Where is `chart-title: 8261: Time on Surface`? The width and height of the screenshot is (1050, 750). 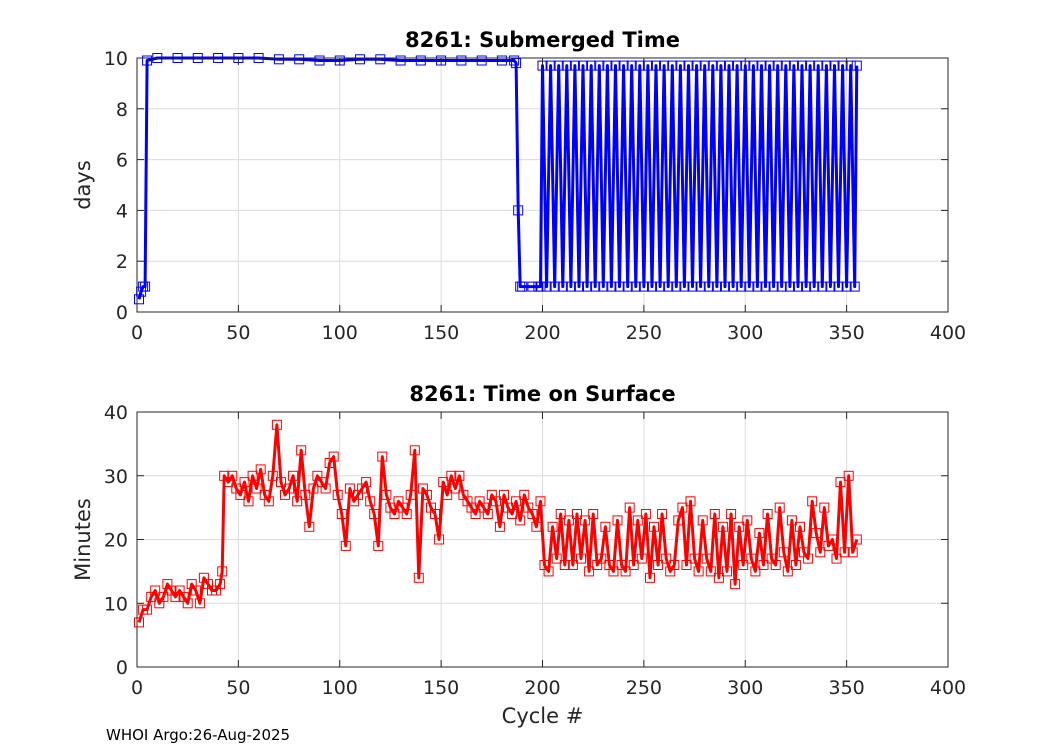
chart-title: 8261: Time on Surface is located at coordinates (542, 394).